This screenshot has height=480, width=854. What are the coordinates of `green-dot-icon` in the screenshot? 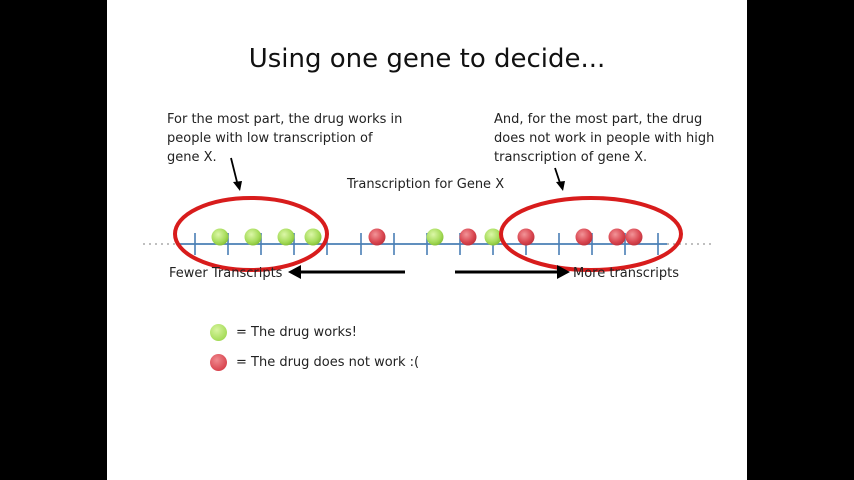 It's located at (218, 332).